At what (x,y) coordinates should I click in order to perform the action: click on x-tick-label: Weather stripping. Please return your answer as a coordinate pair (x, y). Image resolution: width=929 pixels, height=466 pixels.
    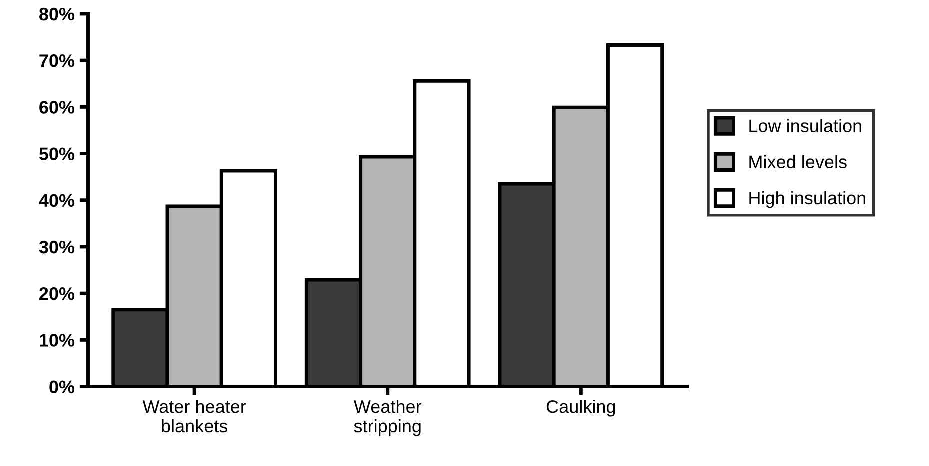
    Looking at the image, I should click on (388, 418).